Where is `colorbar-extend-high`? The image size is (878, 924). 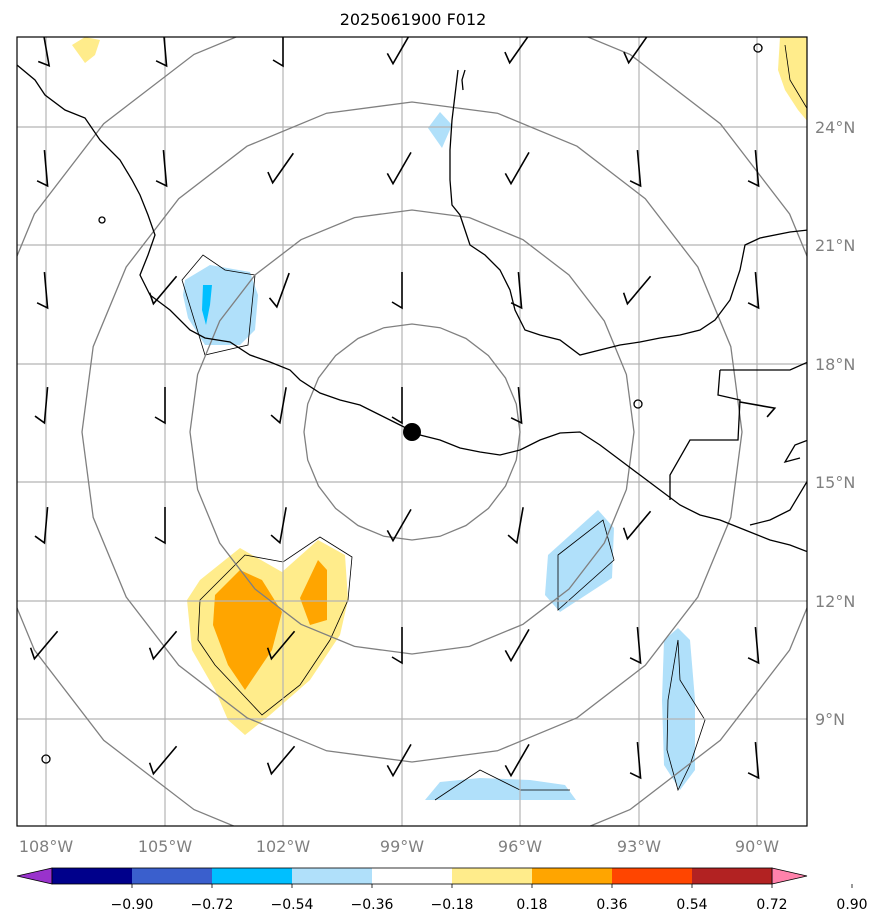 colorbar-extend-high is located at coordinates (789, 876).